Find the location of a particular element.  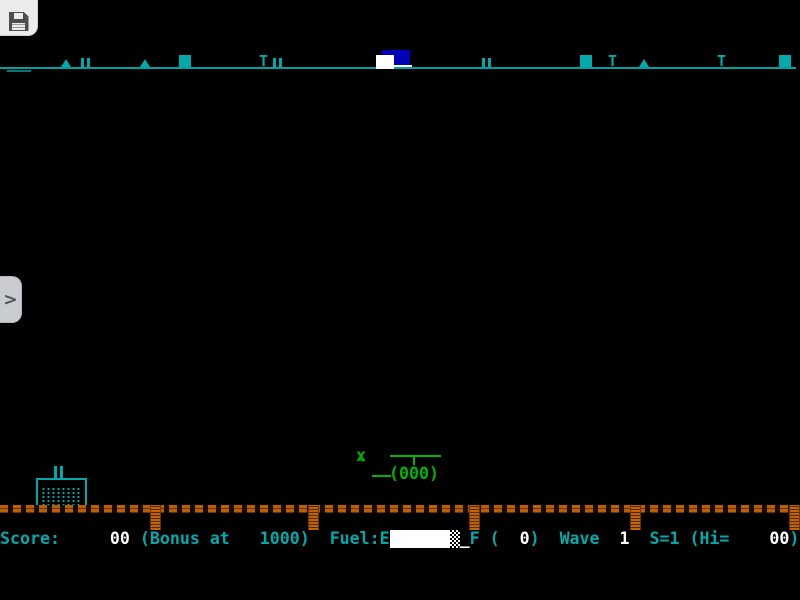

status-text-segment: 0 is located at coordinates (524, 538).